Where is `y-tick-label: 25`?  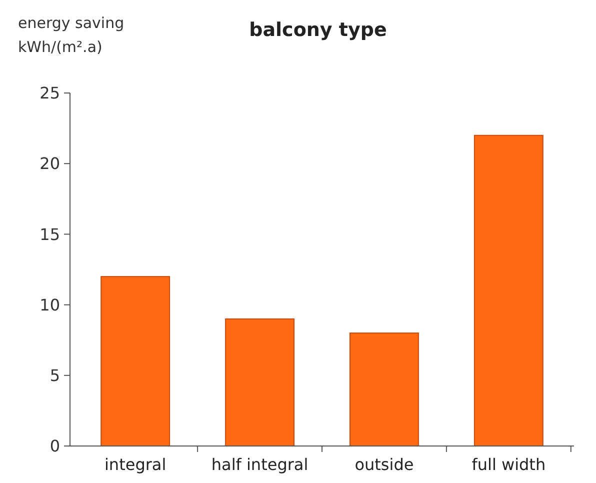
y-tick-label: 25 is located at coordinates (50, 93).